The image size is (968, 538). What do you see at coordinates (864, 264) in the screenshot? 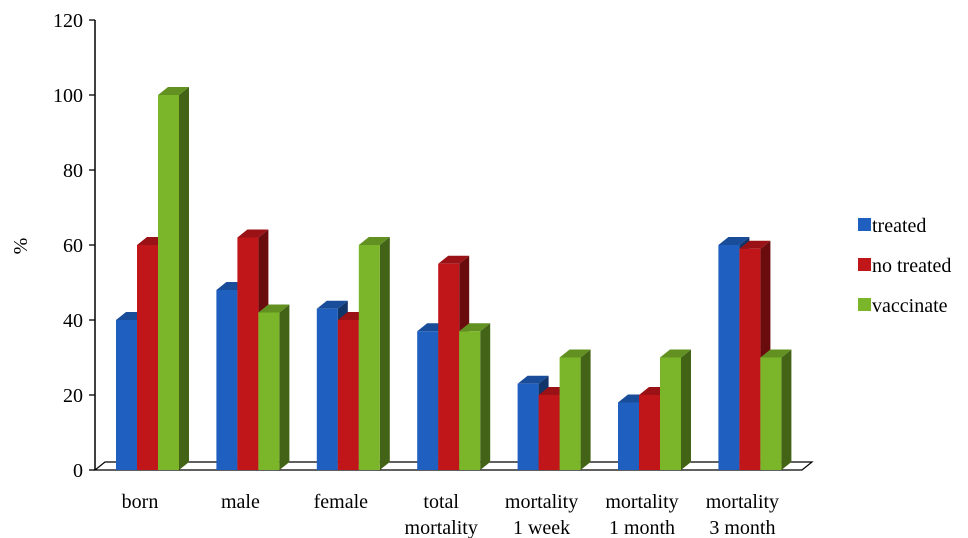
I see `legend-swatch-no-treated` at bounding box center [864, 264].